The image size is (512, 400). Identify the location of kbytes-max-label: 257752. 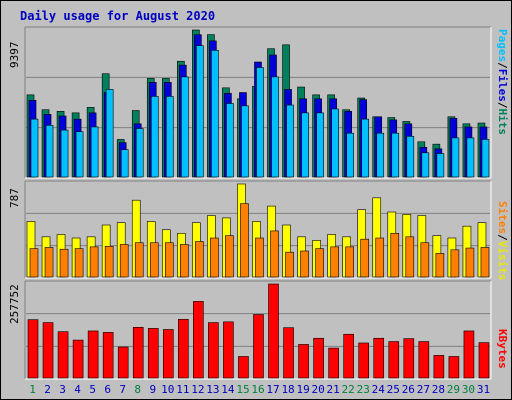
(14, 304).